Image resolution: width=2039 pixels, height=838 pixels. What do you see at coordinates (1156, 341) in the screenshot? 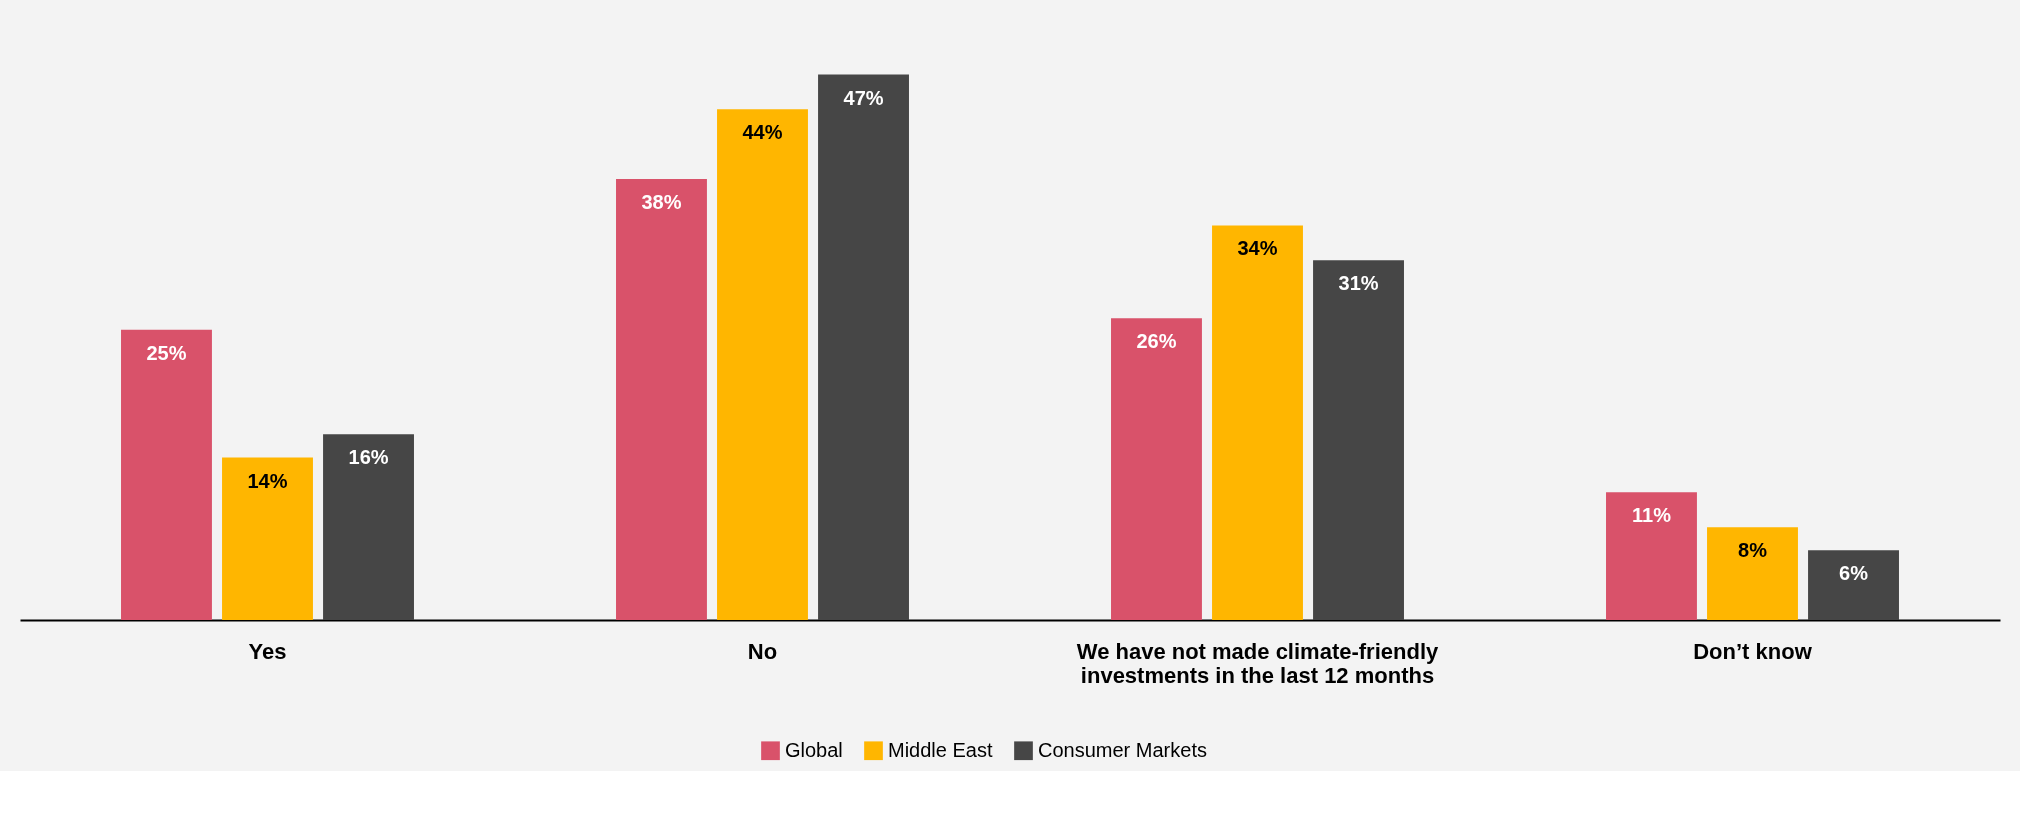
I see `data-label: 26%` at bounding box center [1156, 341].